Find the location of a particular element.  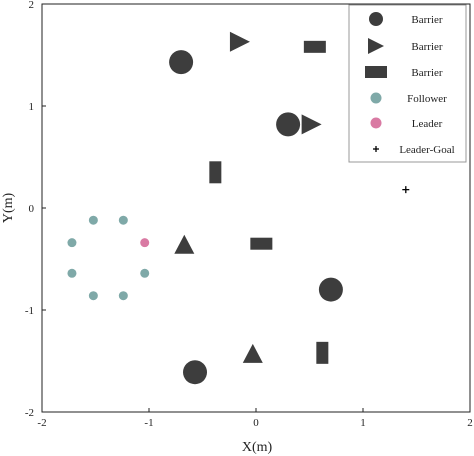

legend-item: Follower is located at coordinates (408, 98).